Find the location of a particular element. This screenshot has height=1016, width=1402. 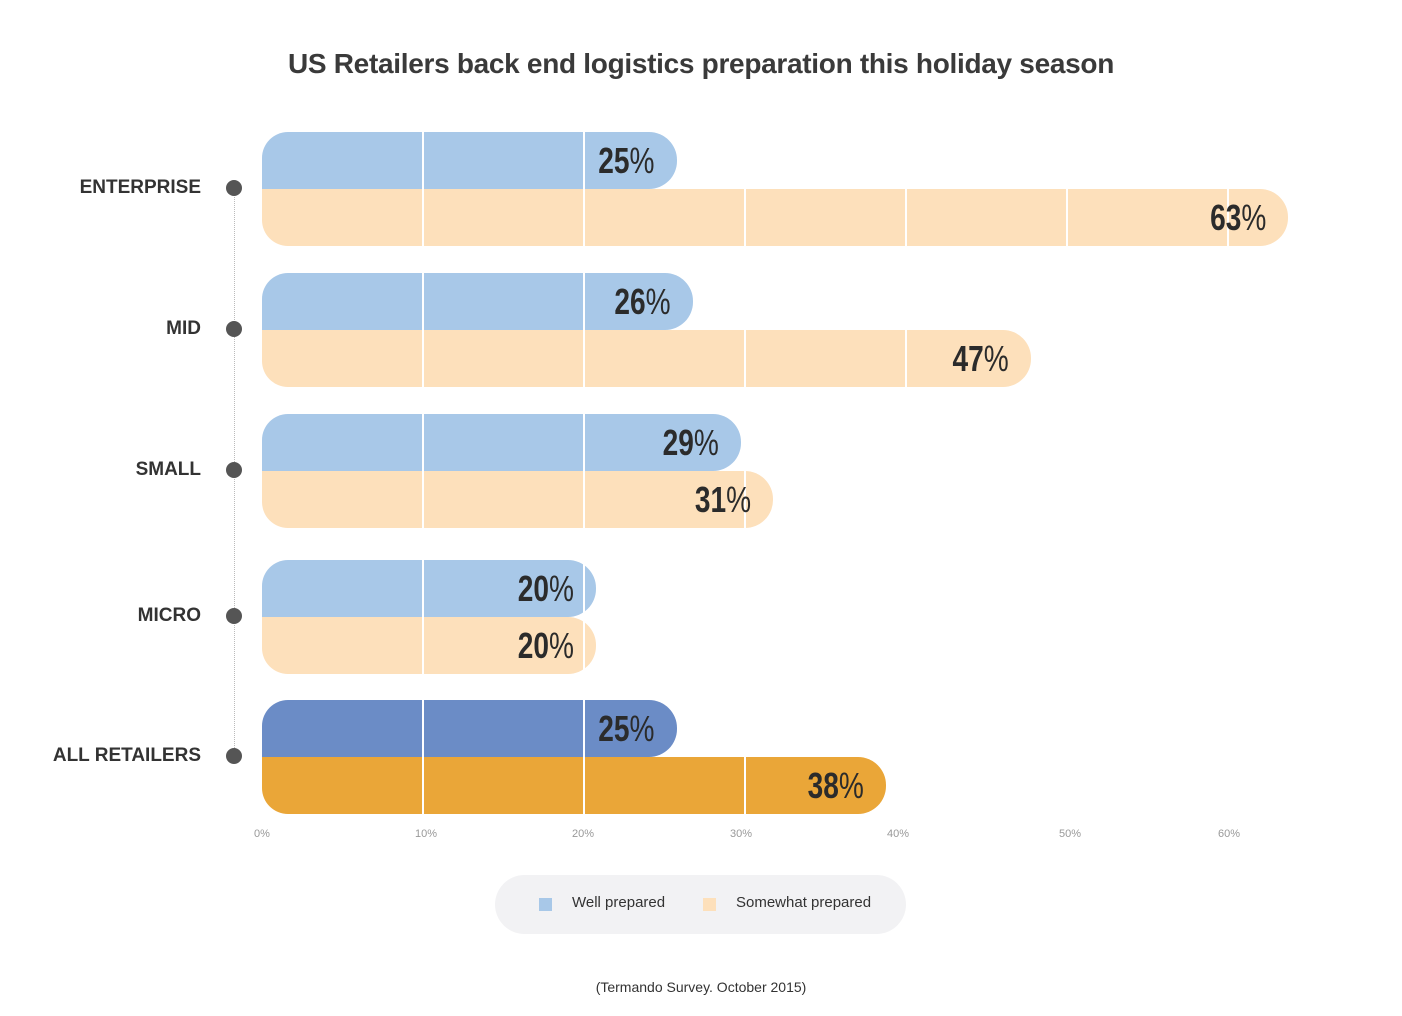

x-tick-label: 30% is located at coordinates (741, 834).